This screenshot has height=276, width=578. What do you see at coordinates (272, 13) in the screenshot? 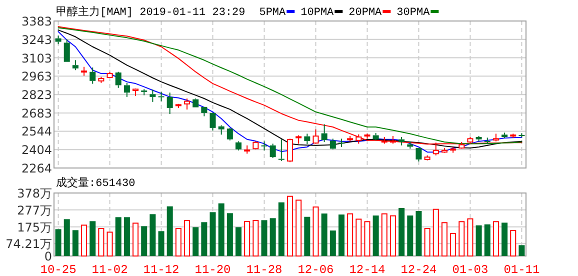
I see `legend-label: 5PMA` at bounding box center [272, 13].